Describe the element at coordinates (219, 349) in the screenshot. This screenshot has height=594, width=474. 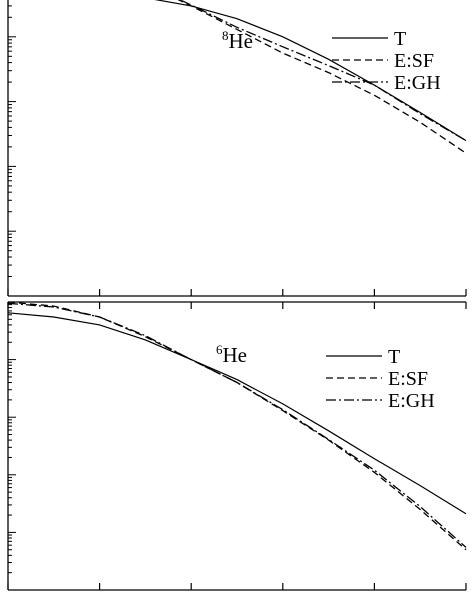
I see `annotation-superscript: 6` at that location.